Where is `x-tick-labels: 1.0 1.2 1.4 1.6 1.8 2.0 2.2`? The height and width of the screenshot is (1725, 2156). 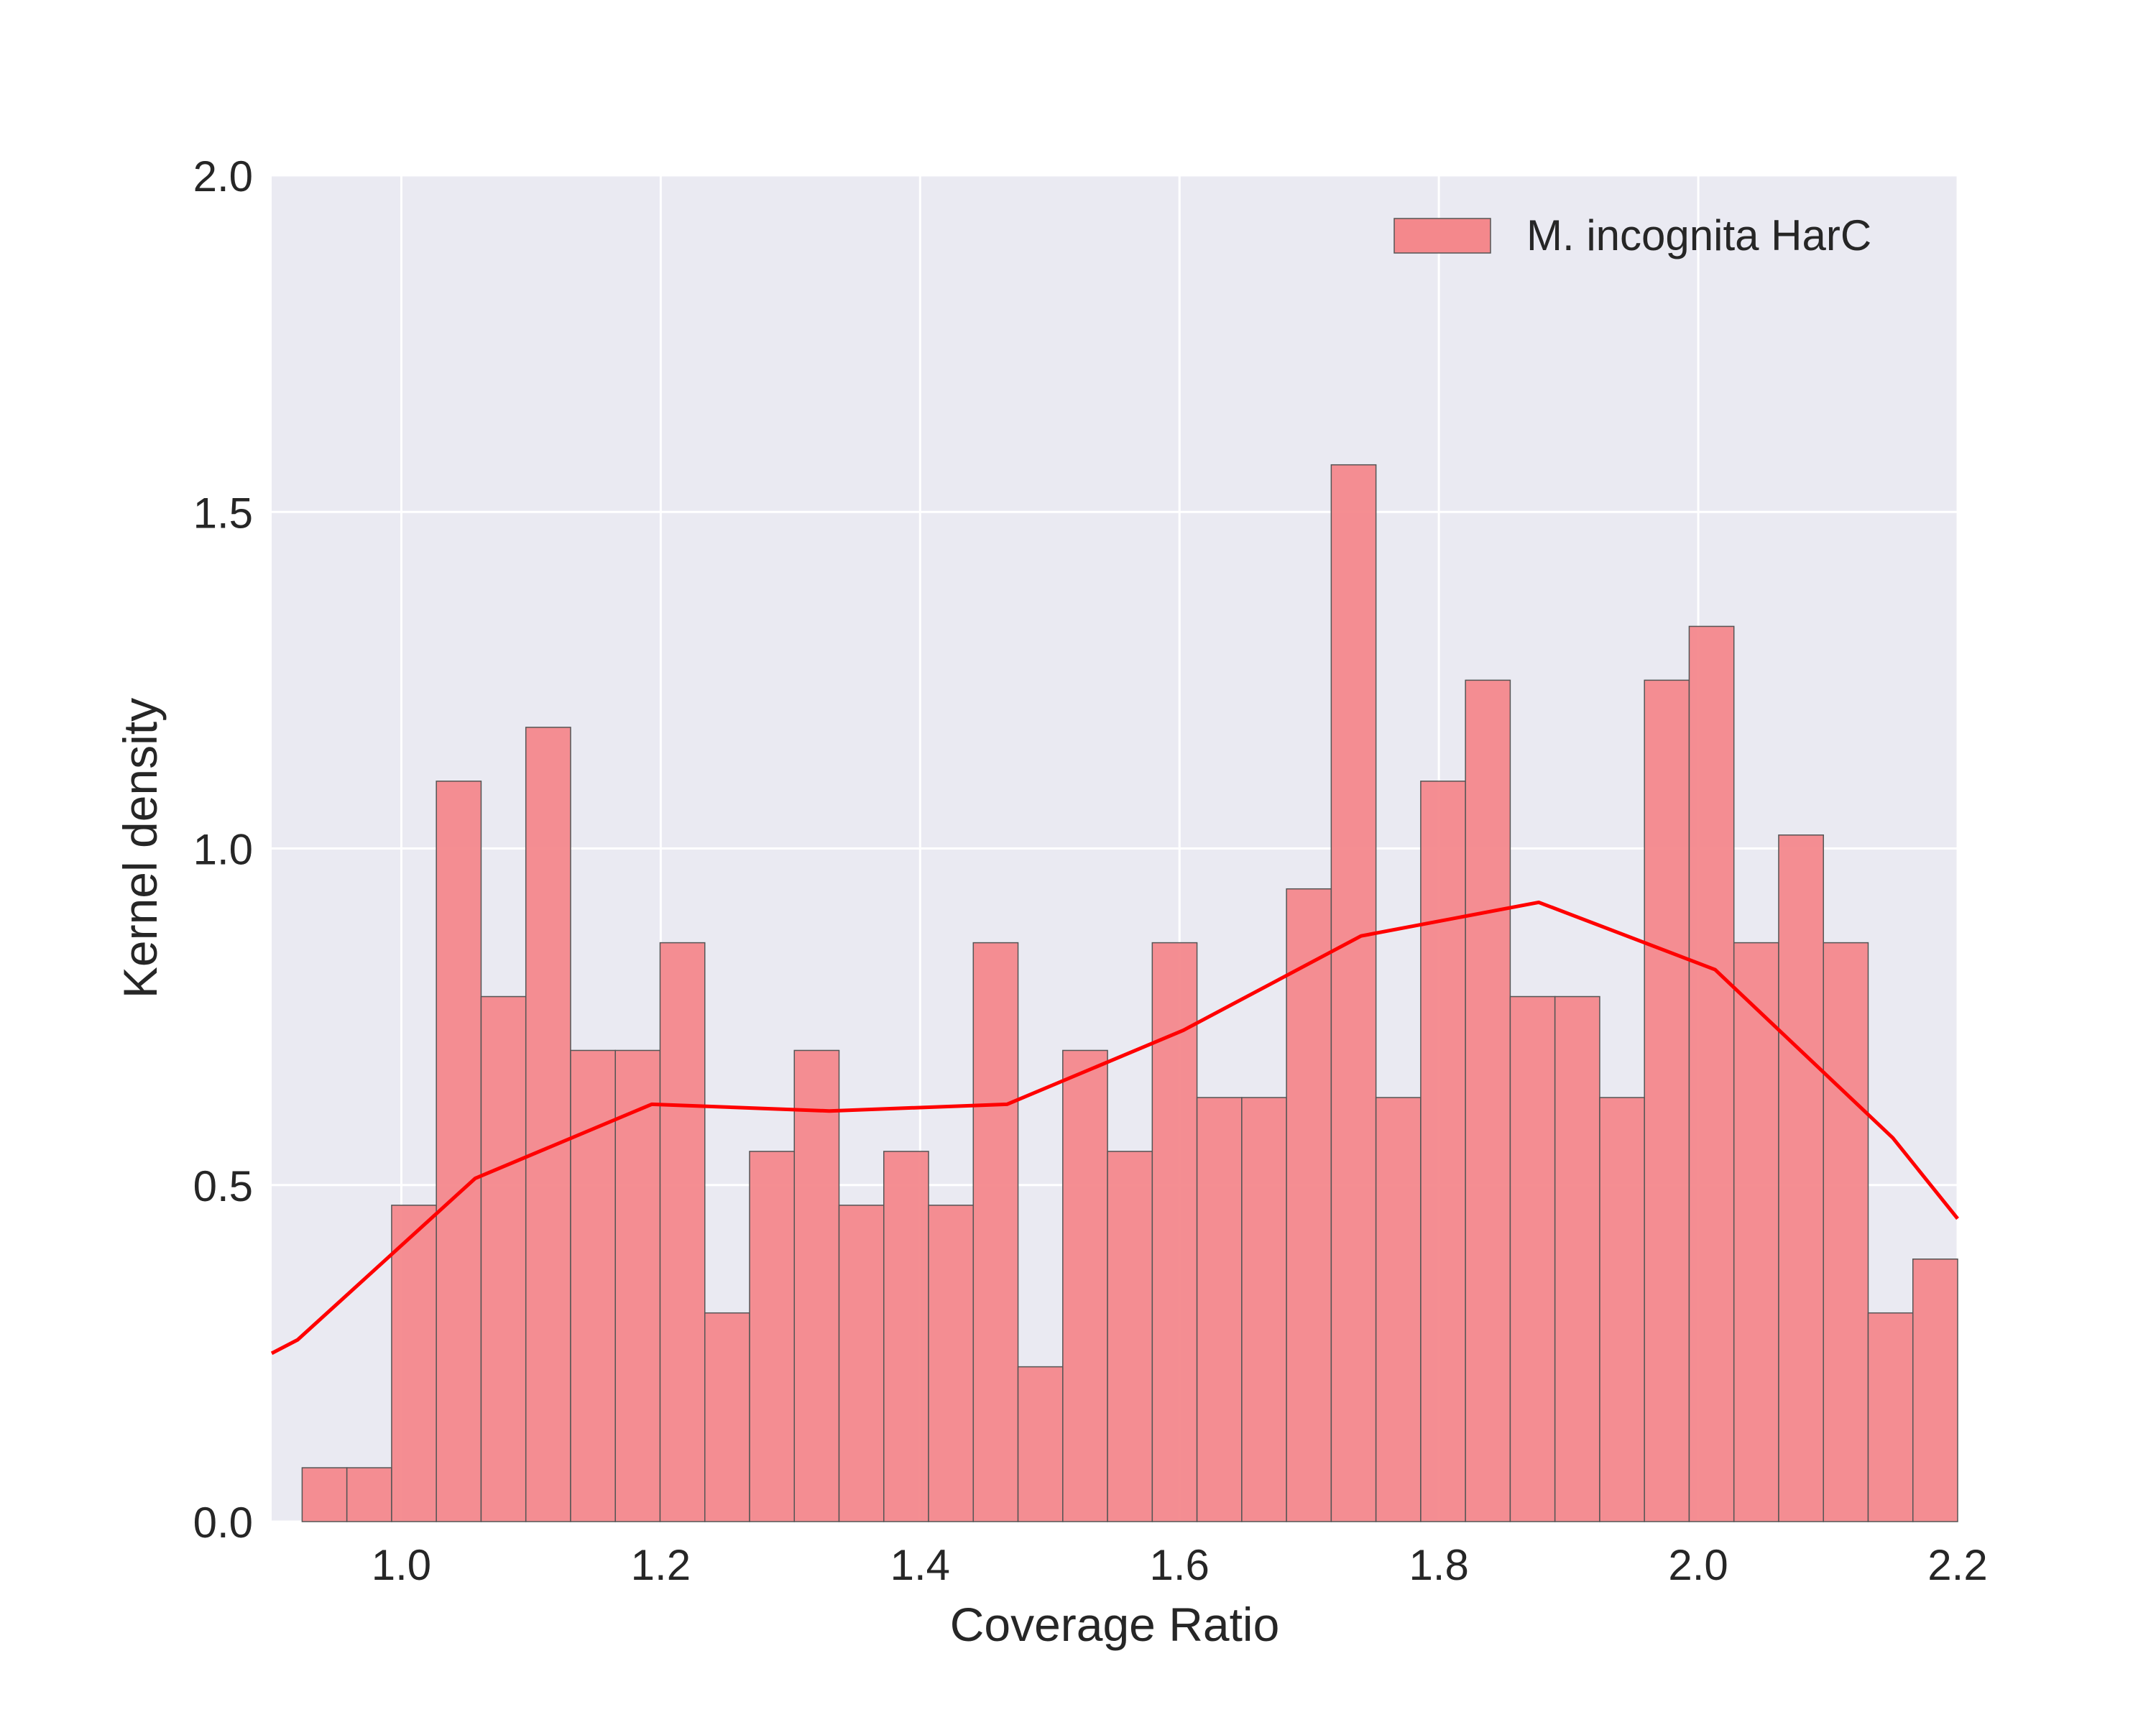
x-tick-labels: 1.0 1.2 1.4 1.6 1.8 2.0 2.2 is located at coordinates (1180, 1565).